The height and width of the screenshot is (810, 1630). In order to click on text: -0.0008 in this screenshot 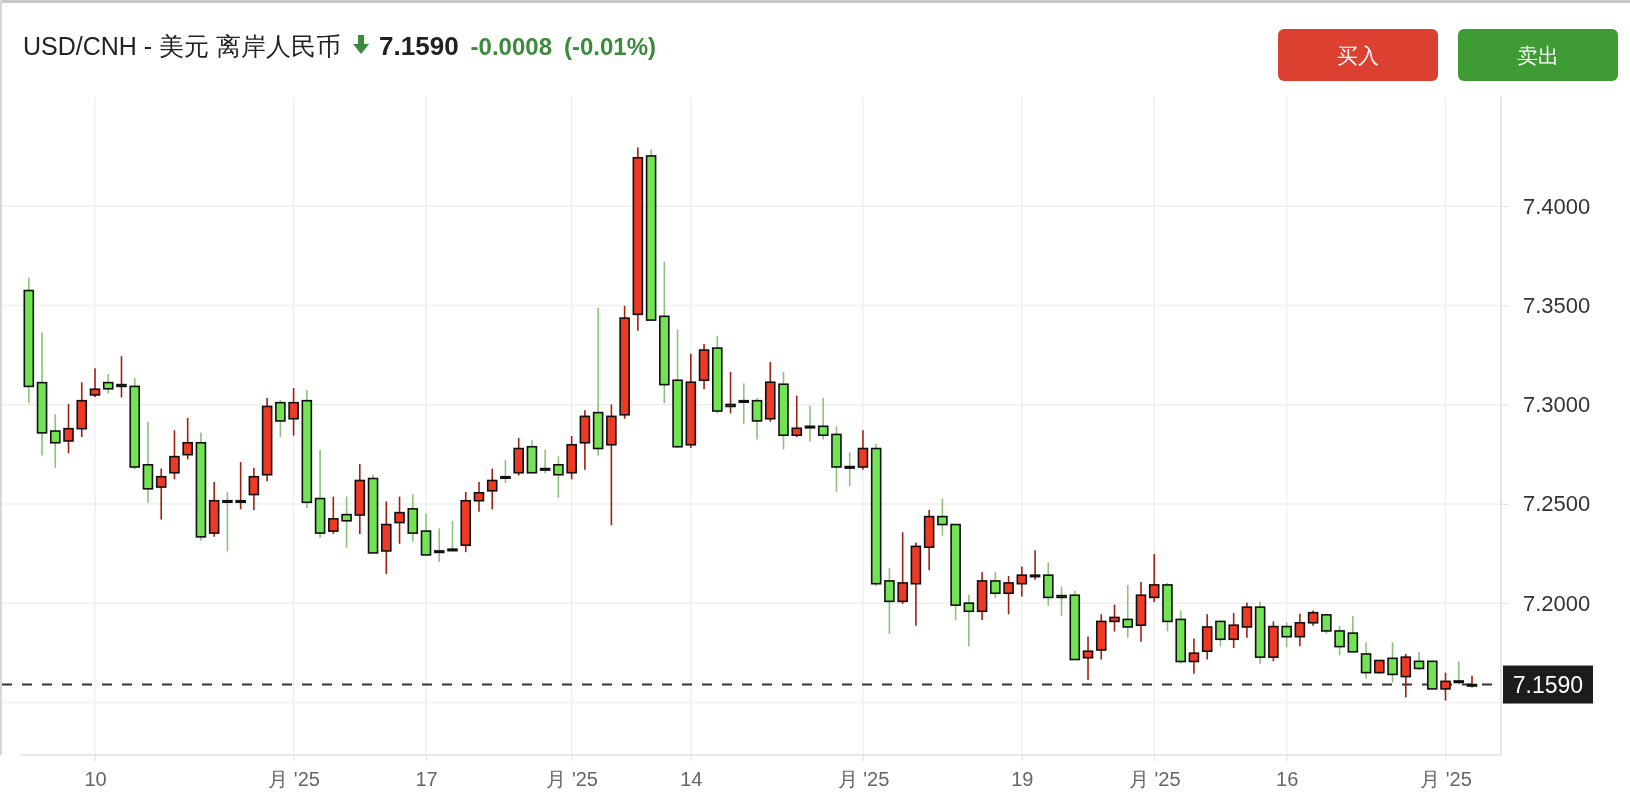, I will do `click(511, 46)`.